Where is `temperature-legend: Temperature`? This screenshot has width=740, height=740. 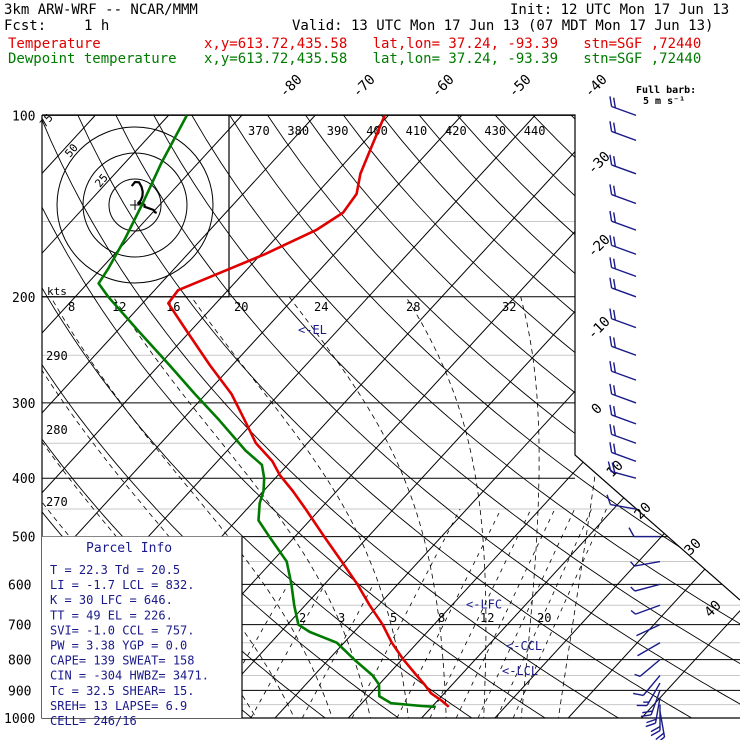 temperature-legend: Temperature is located at coordinates (54, 44).